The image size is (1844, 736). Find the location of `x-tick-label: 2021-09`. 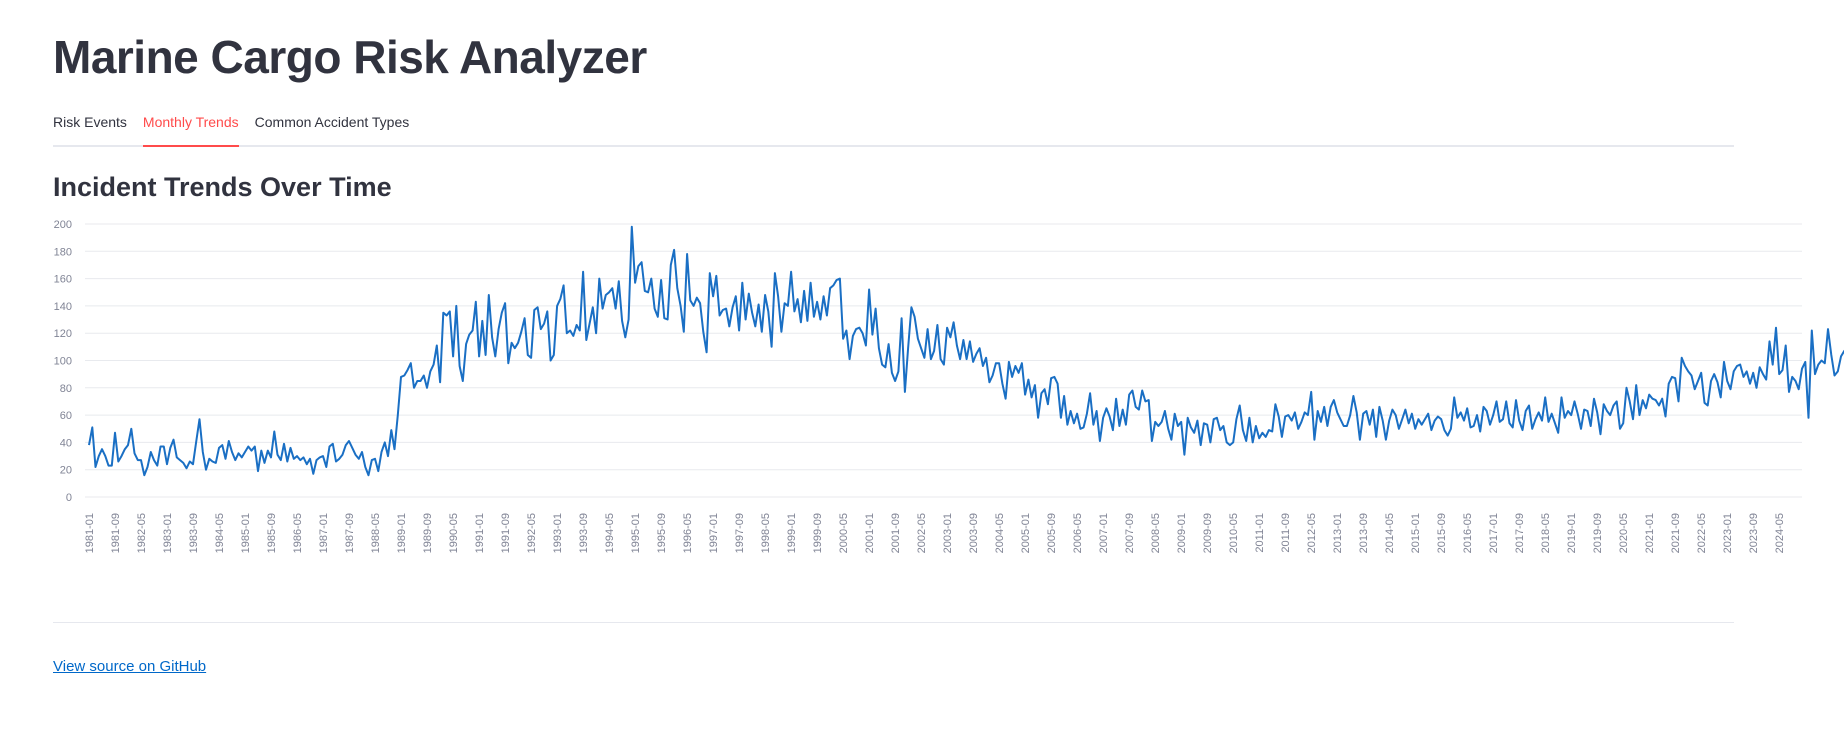

x-tick-label: 2021-09 is located at coordinates (1676, 533).